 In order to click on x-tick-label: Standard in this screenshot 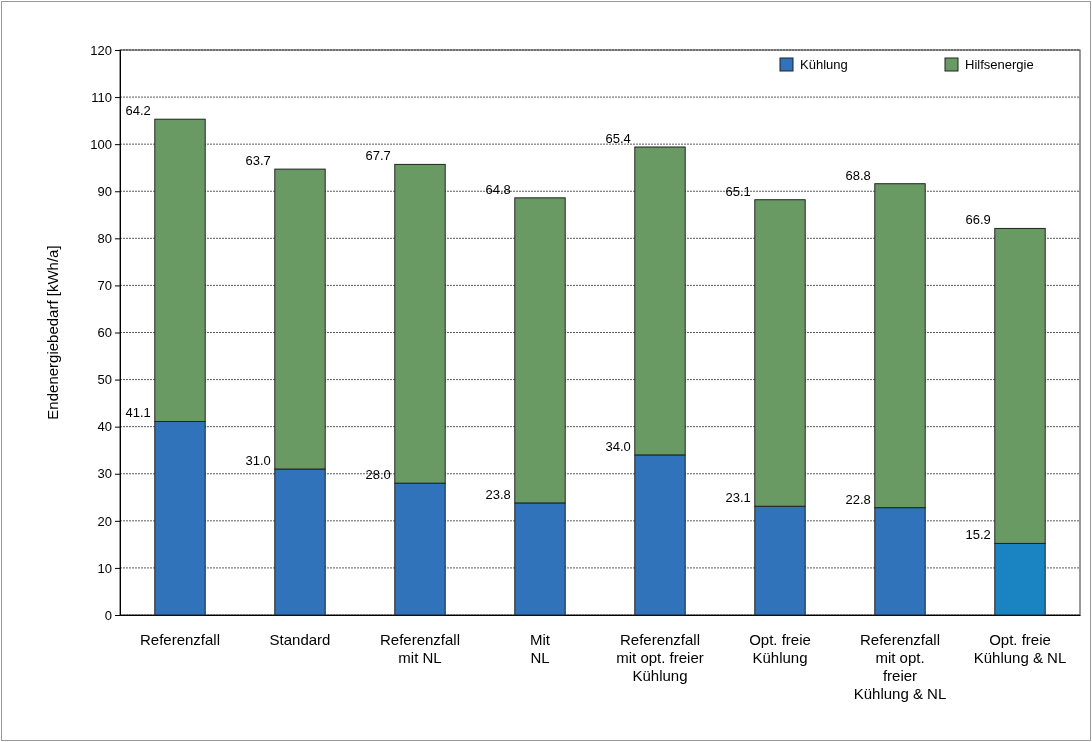, I will do `click(300, 639)`.